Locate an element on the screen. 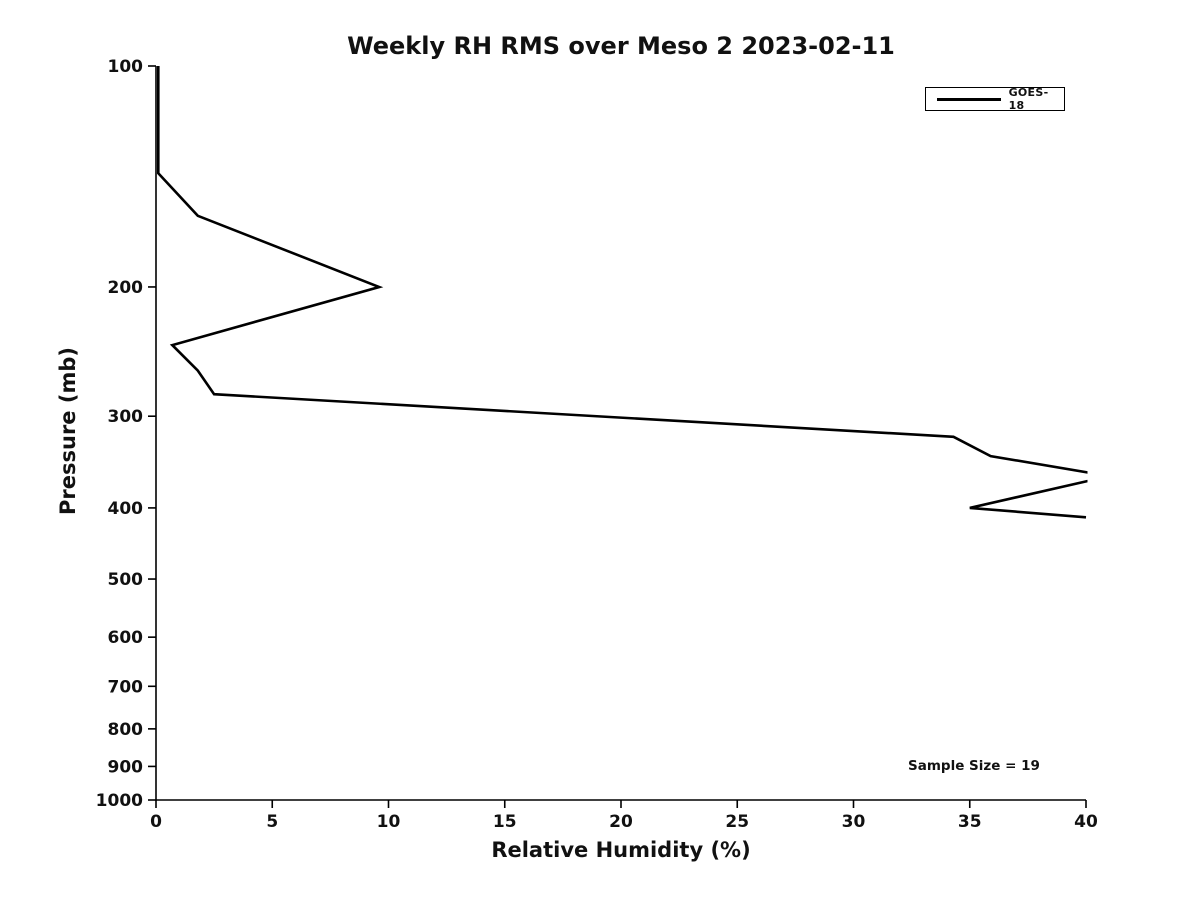  y-tick-label: 400 is located at coordinates (126, 509).